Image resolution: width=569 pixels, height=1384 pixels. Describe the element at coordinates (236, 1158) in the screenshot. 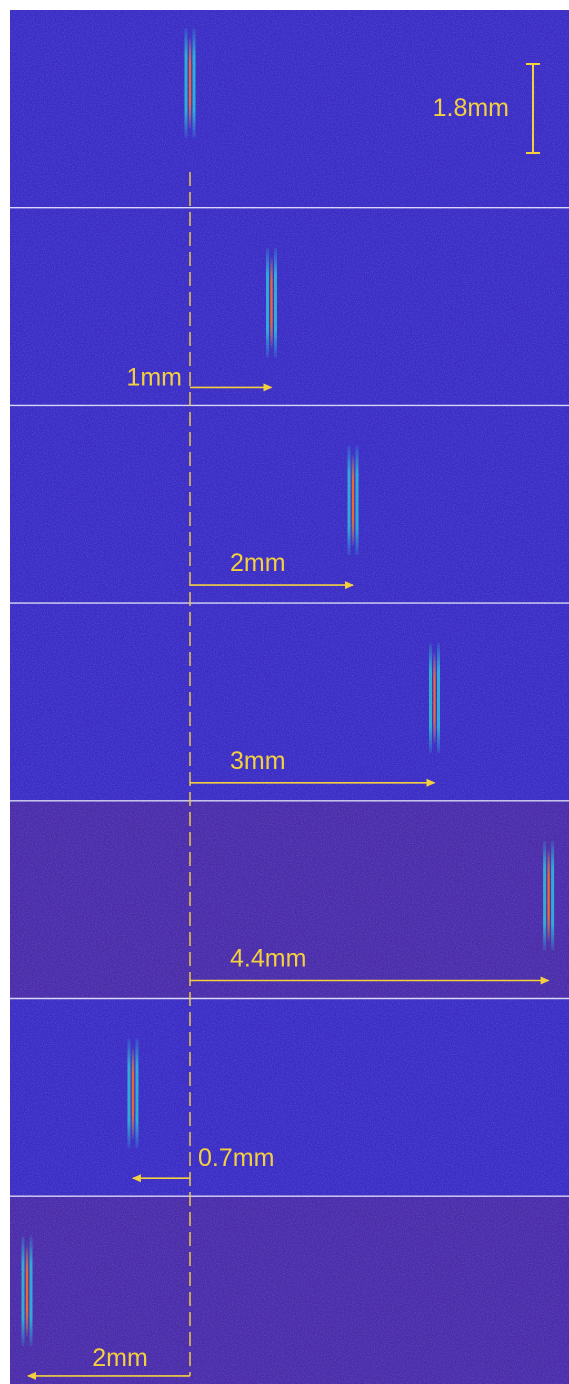

I see `displacement-label: 0.7mm` at that location.